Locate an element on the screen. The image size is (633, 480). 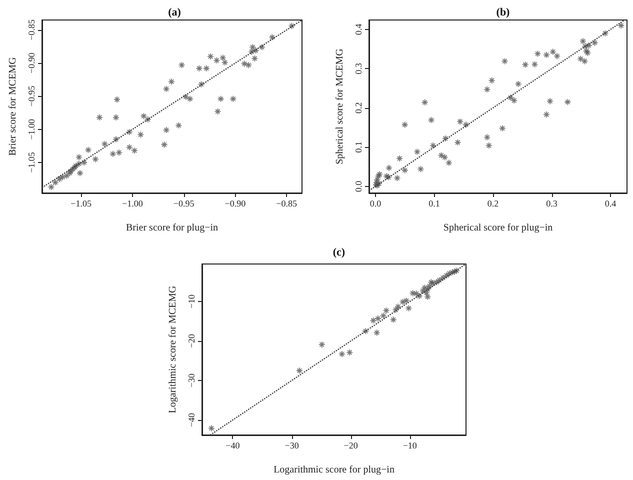
y-tick-label: −40 is located at coordinates (191, 420).